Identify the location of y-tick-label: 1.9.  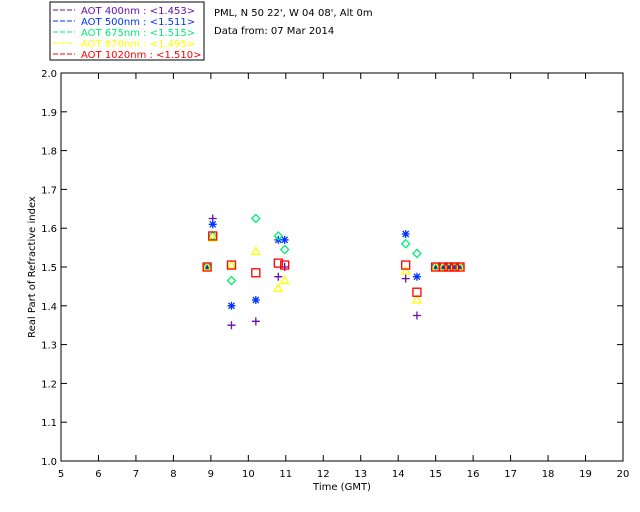
(49, 113).